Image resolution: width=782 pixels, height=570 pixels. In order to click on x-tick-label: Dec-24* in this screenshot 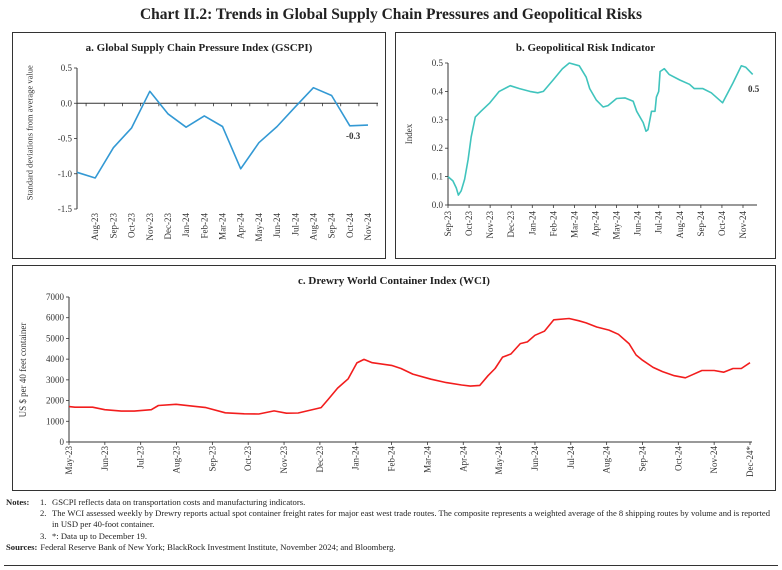, I will do `click(750, 461)`.